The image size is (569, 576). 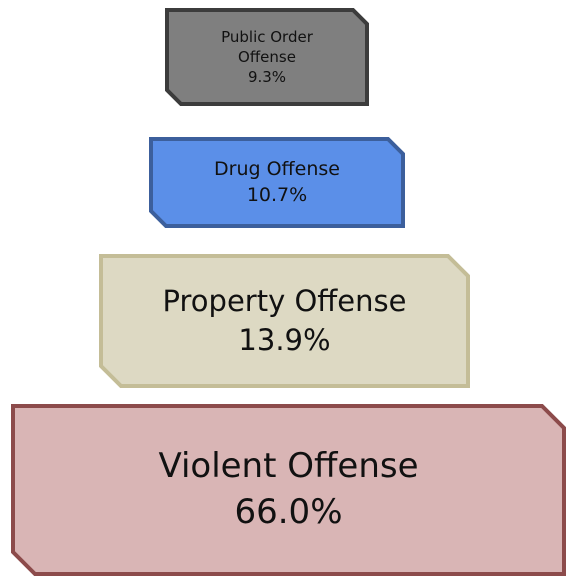 I want to click on box-value: 66.0%, so click(x=288, y=512).